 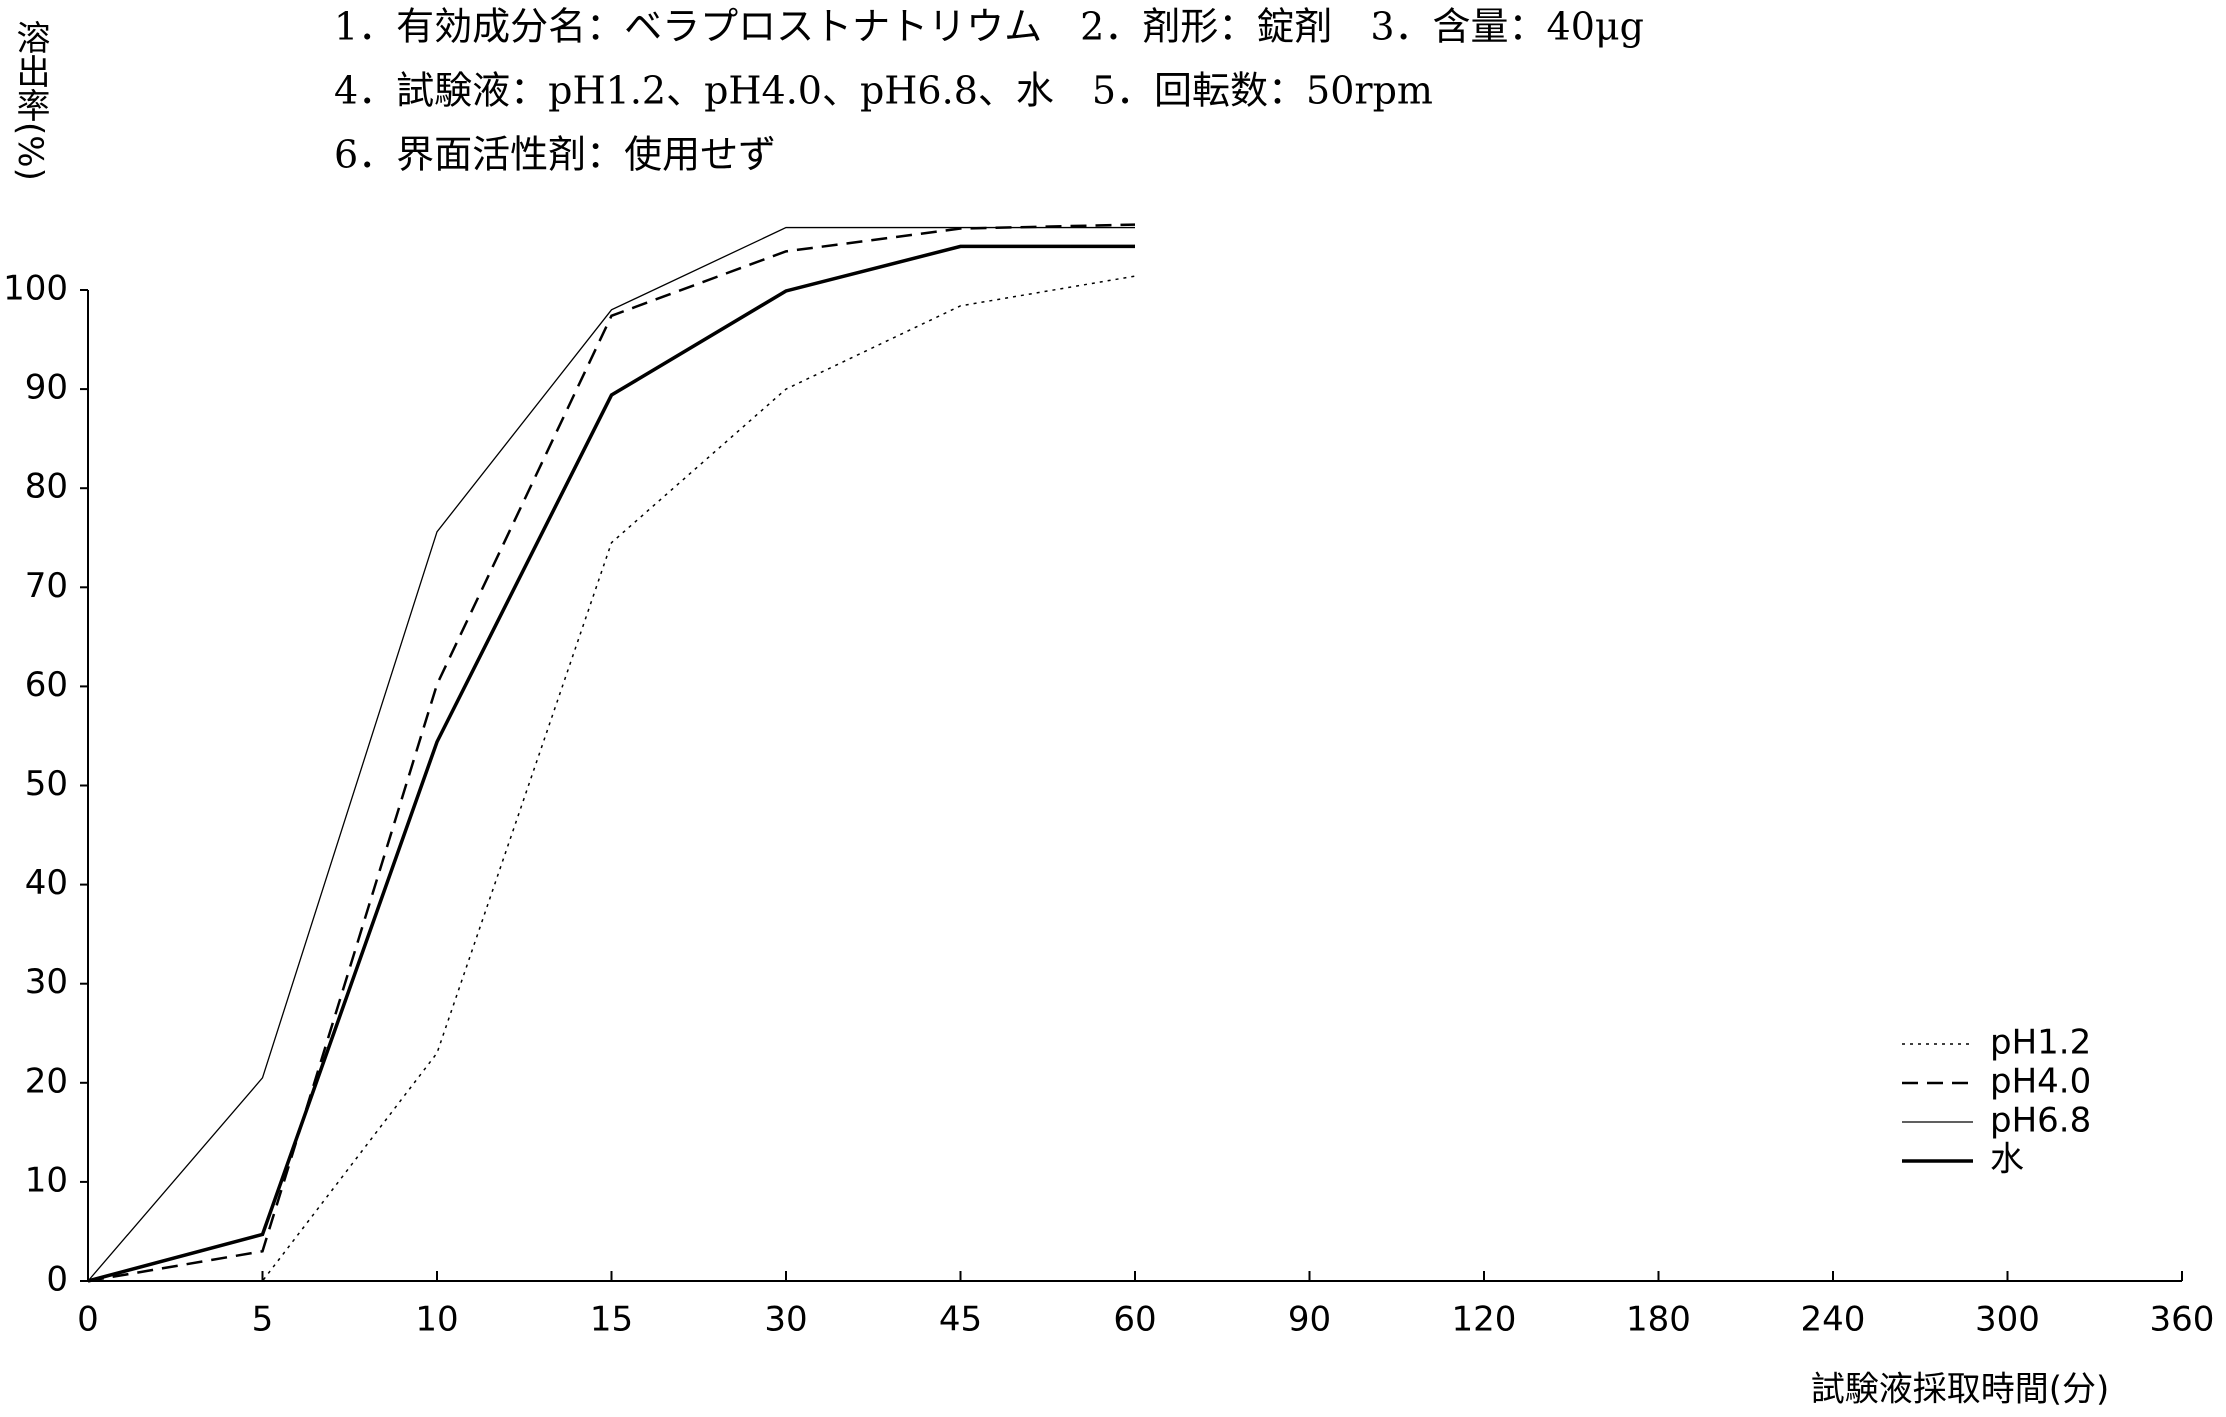 What do you see at coordinates (30, 100) in the screenshot?
I see `y-axis-label: 溶出率(%)` at bounding box center [30, 100].